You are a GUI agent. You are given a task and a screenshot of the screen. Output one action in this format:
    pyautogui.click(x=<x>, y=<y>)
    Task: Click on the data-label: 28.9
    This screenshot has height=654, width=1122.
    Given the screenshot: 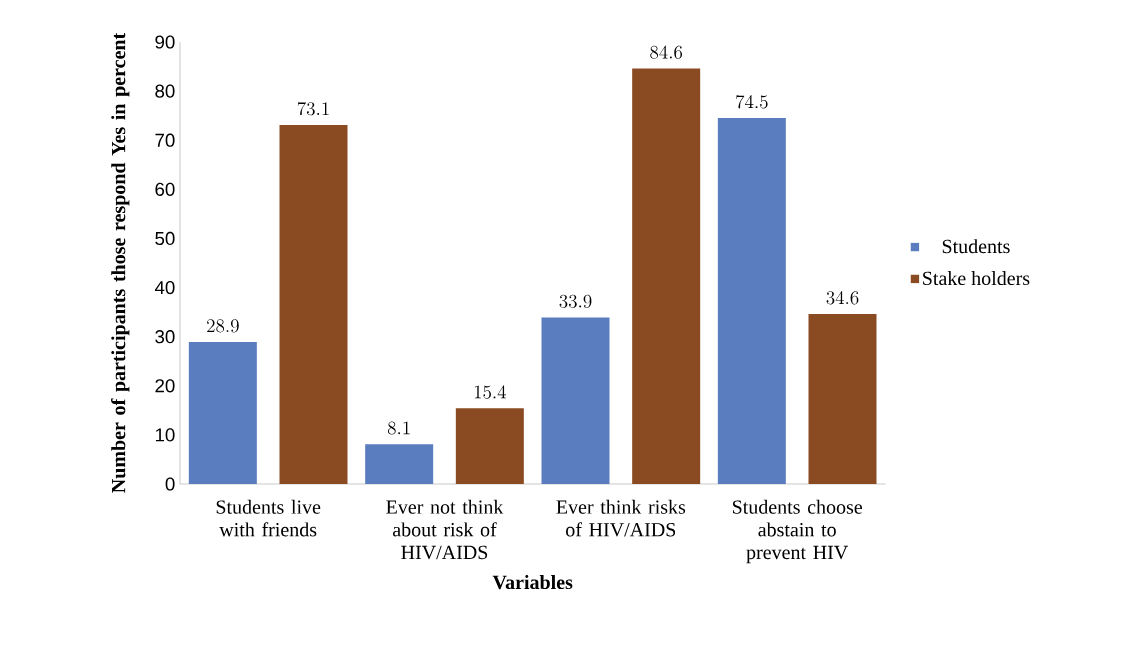 What is the action you would take?
    pyautogui.click(x=223, y=326)
    